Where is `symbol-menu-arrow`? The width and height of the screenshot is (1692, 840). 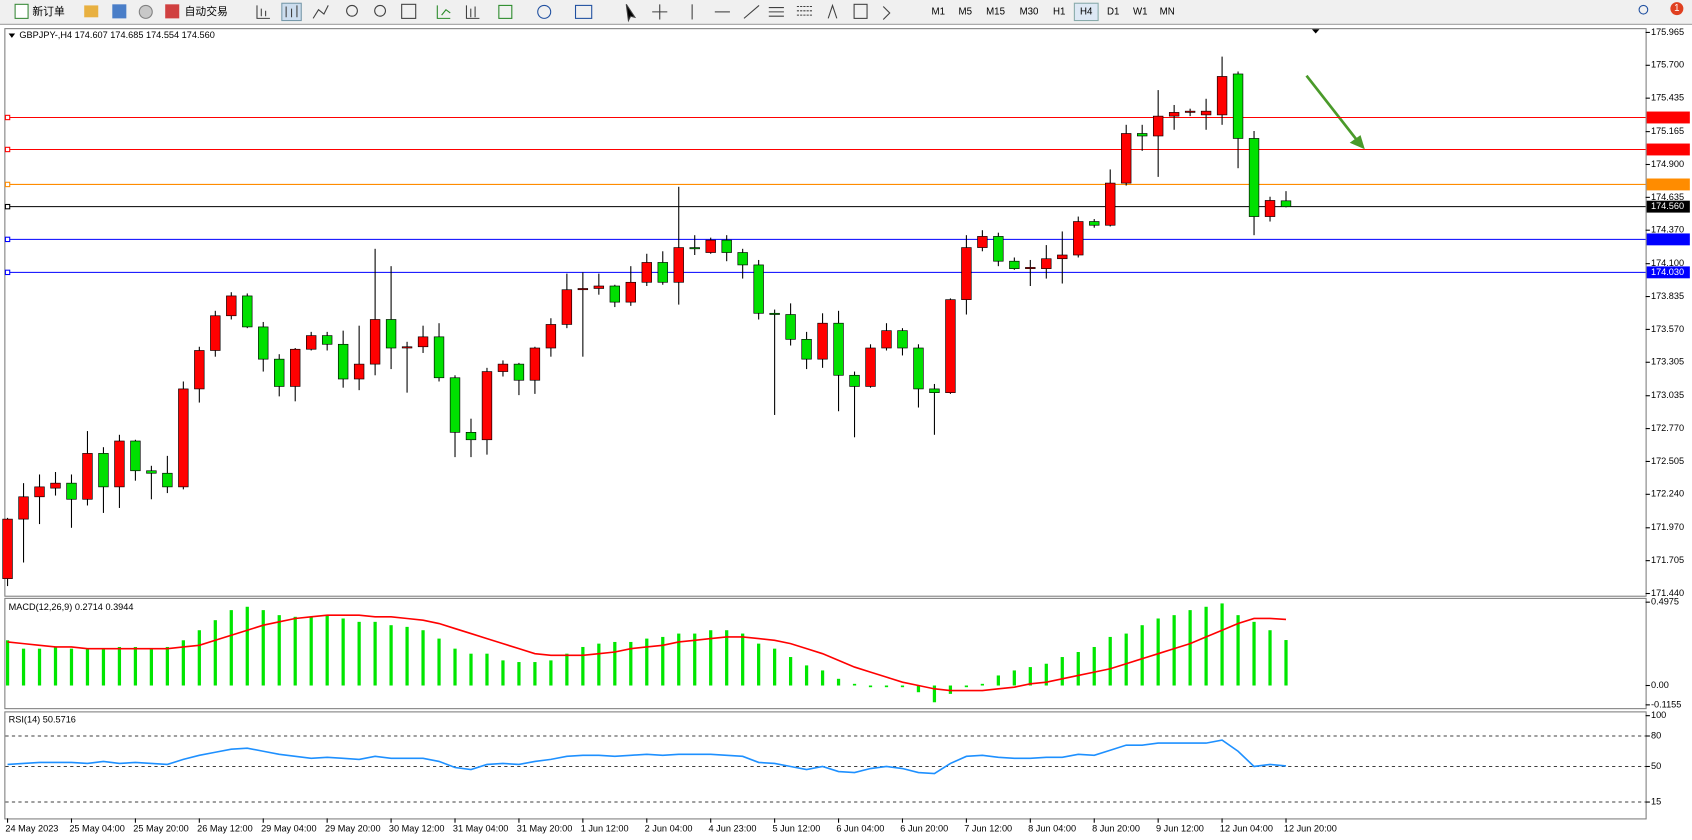 symbol-menu-arrow is located at coordinates (12, 35).